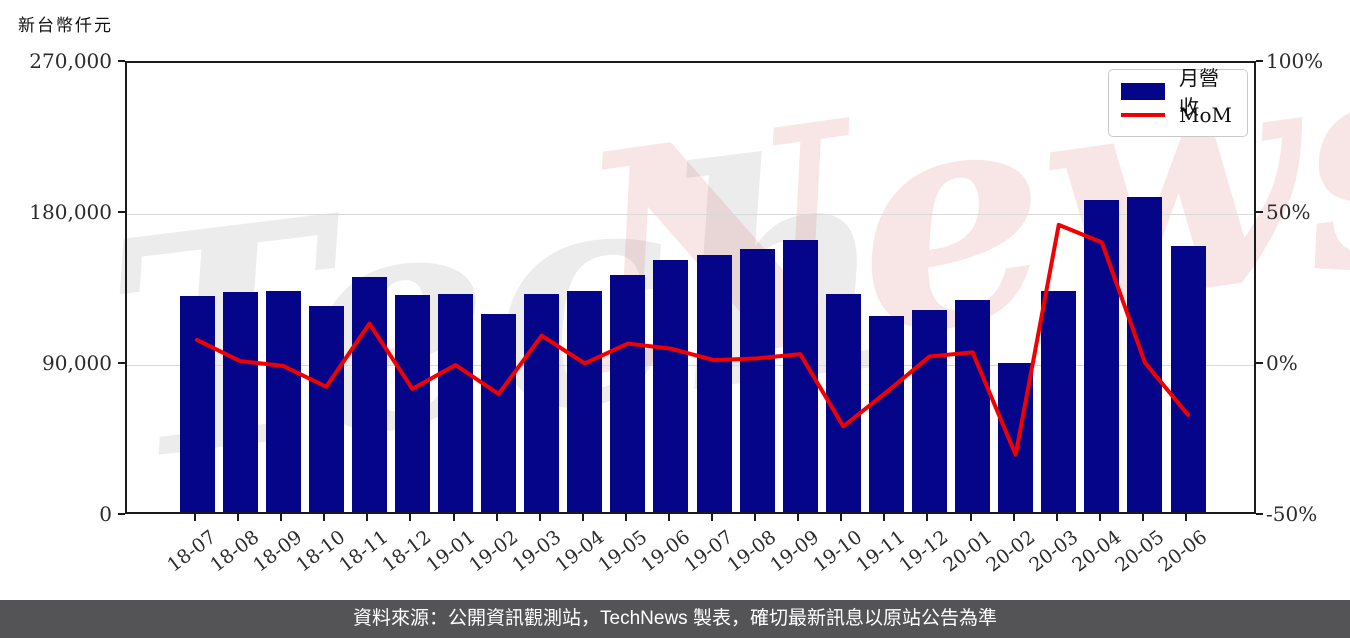  Describe the element at coordinates (924, 551) in the screenshot. I see `x-tick-label-19-12: 19-12` at that location.